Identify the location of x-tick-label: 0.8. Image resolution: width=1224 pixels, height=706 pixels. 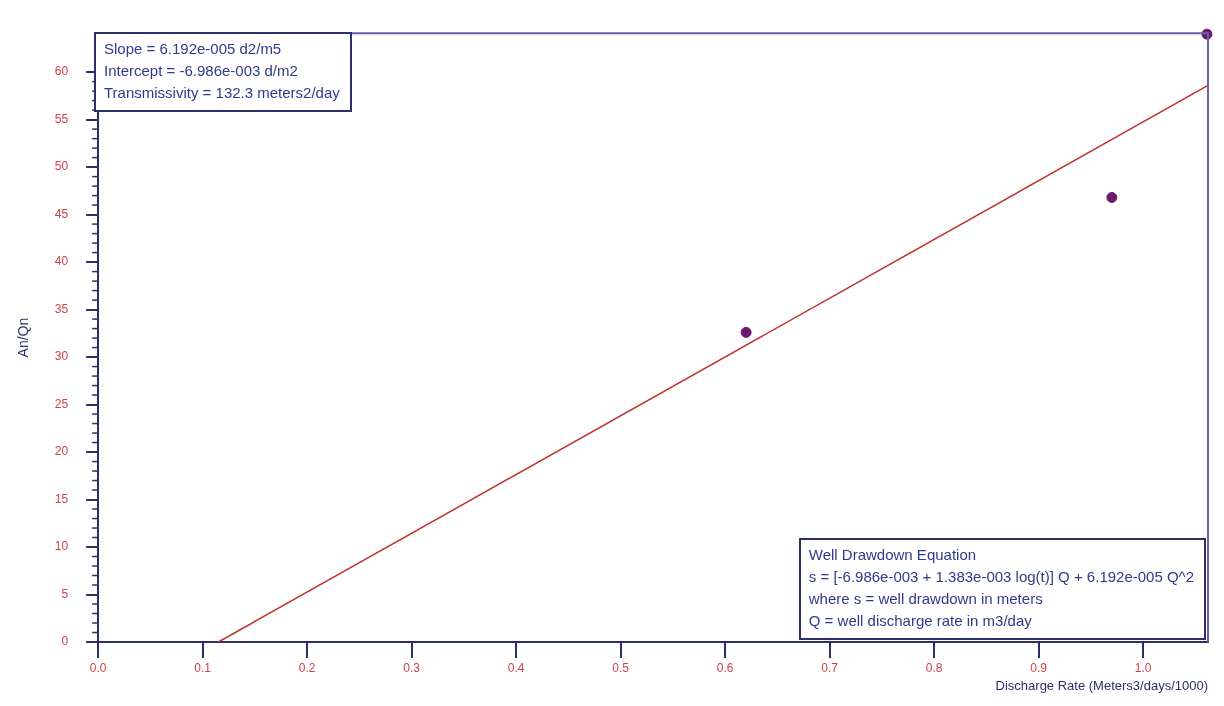
(934, 667).